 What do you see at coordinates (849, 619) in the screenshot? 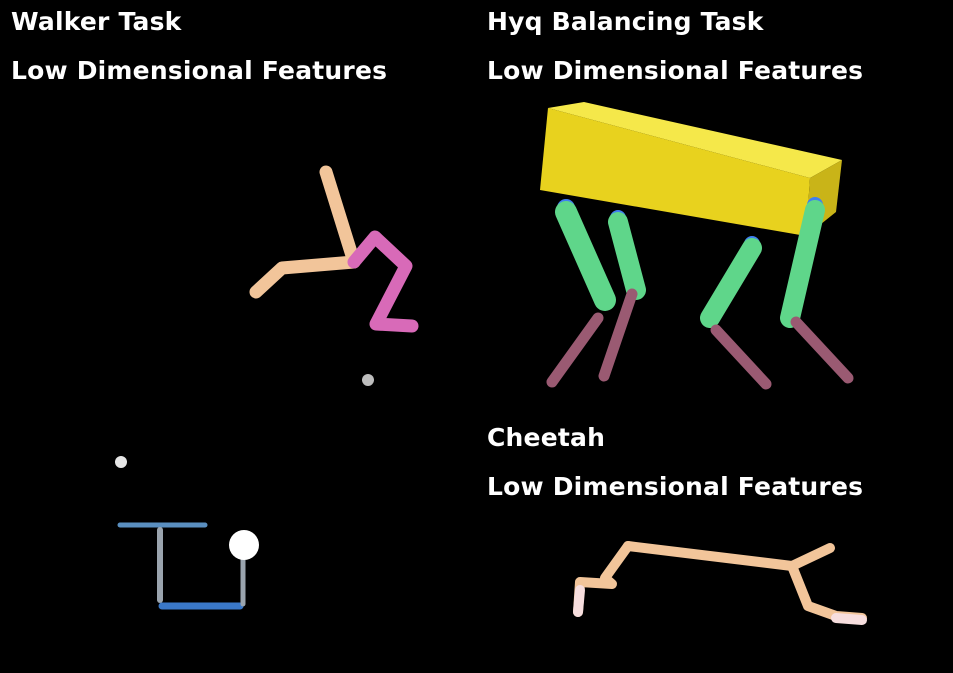
I see `cheetah-front-foot` at bounding box center [849, 619].